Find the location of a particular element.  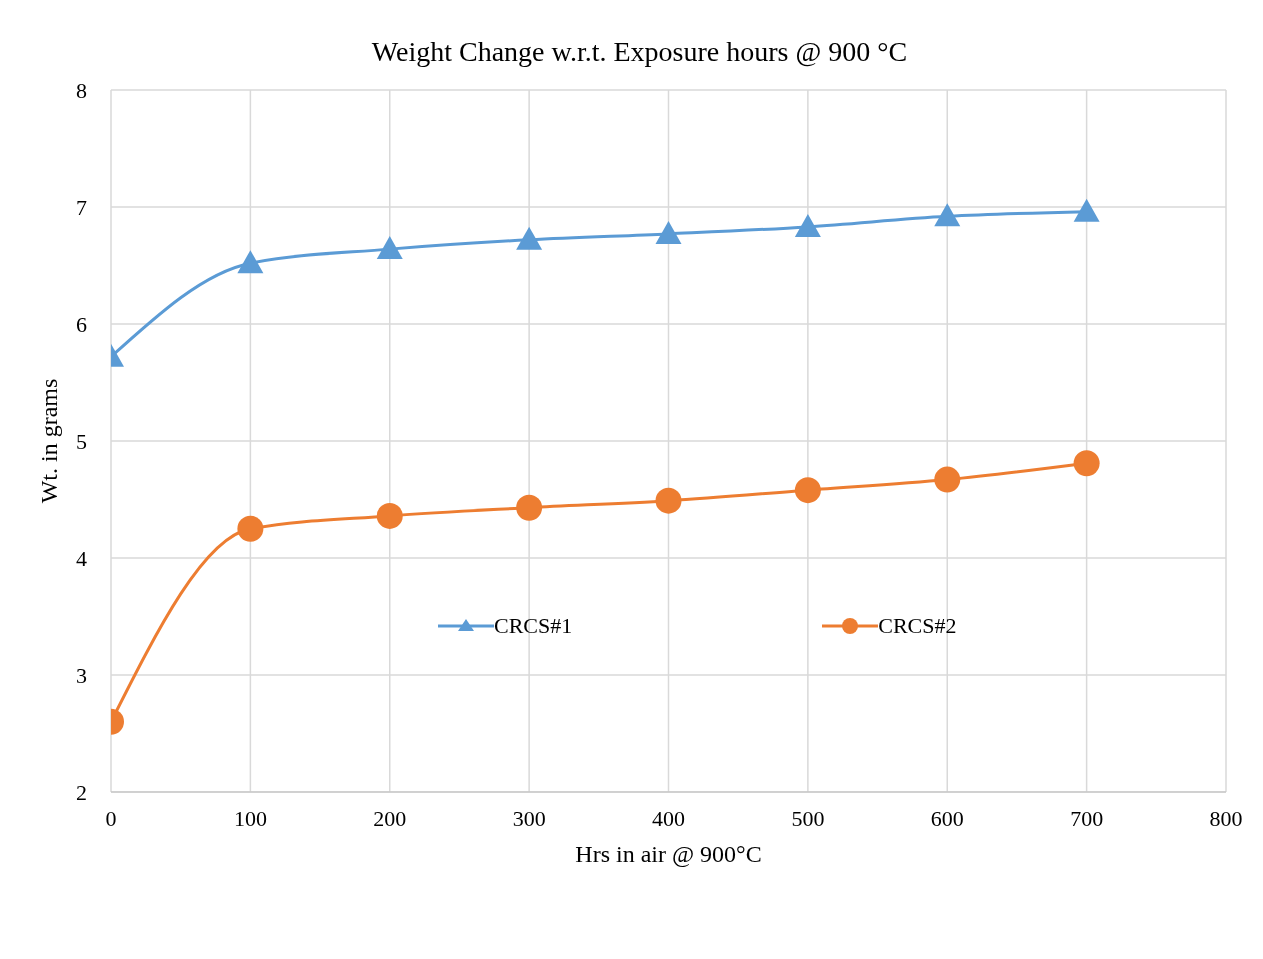

x-tick-label: 700 is located at coordinates (1087, 818).